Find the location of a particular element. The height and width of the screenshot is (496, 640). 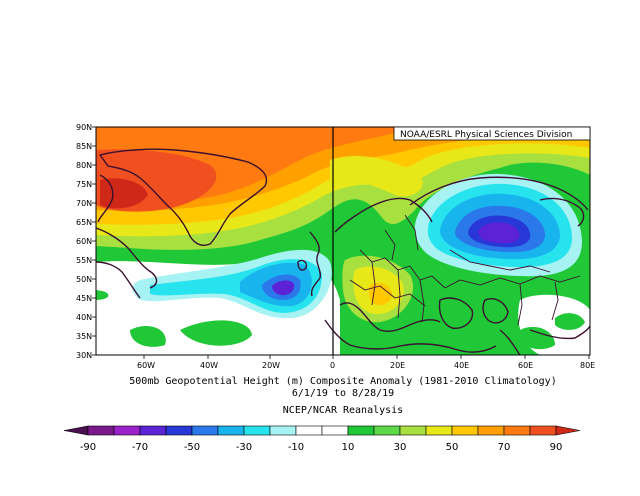

colorbar-label-minus-50: -50 is located at coordinates (192, 447).